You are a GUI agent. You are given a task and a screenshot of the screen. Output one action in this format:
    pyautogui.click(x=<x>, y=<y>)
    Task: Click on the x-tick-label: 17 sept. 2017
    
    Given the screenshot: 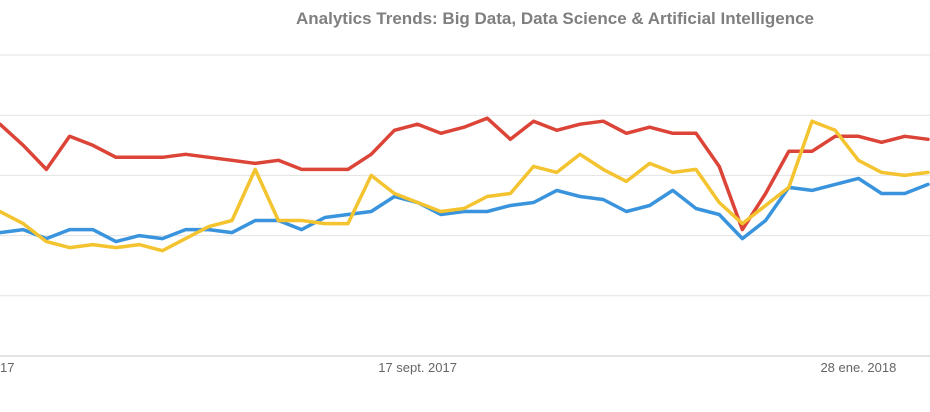 What is the action you would take?
    pyautogui.click(x=417, y=367)
    